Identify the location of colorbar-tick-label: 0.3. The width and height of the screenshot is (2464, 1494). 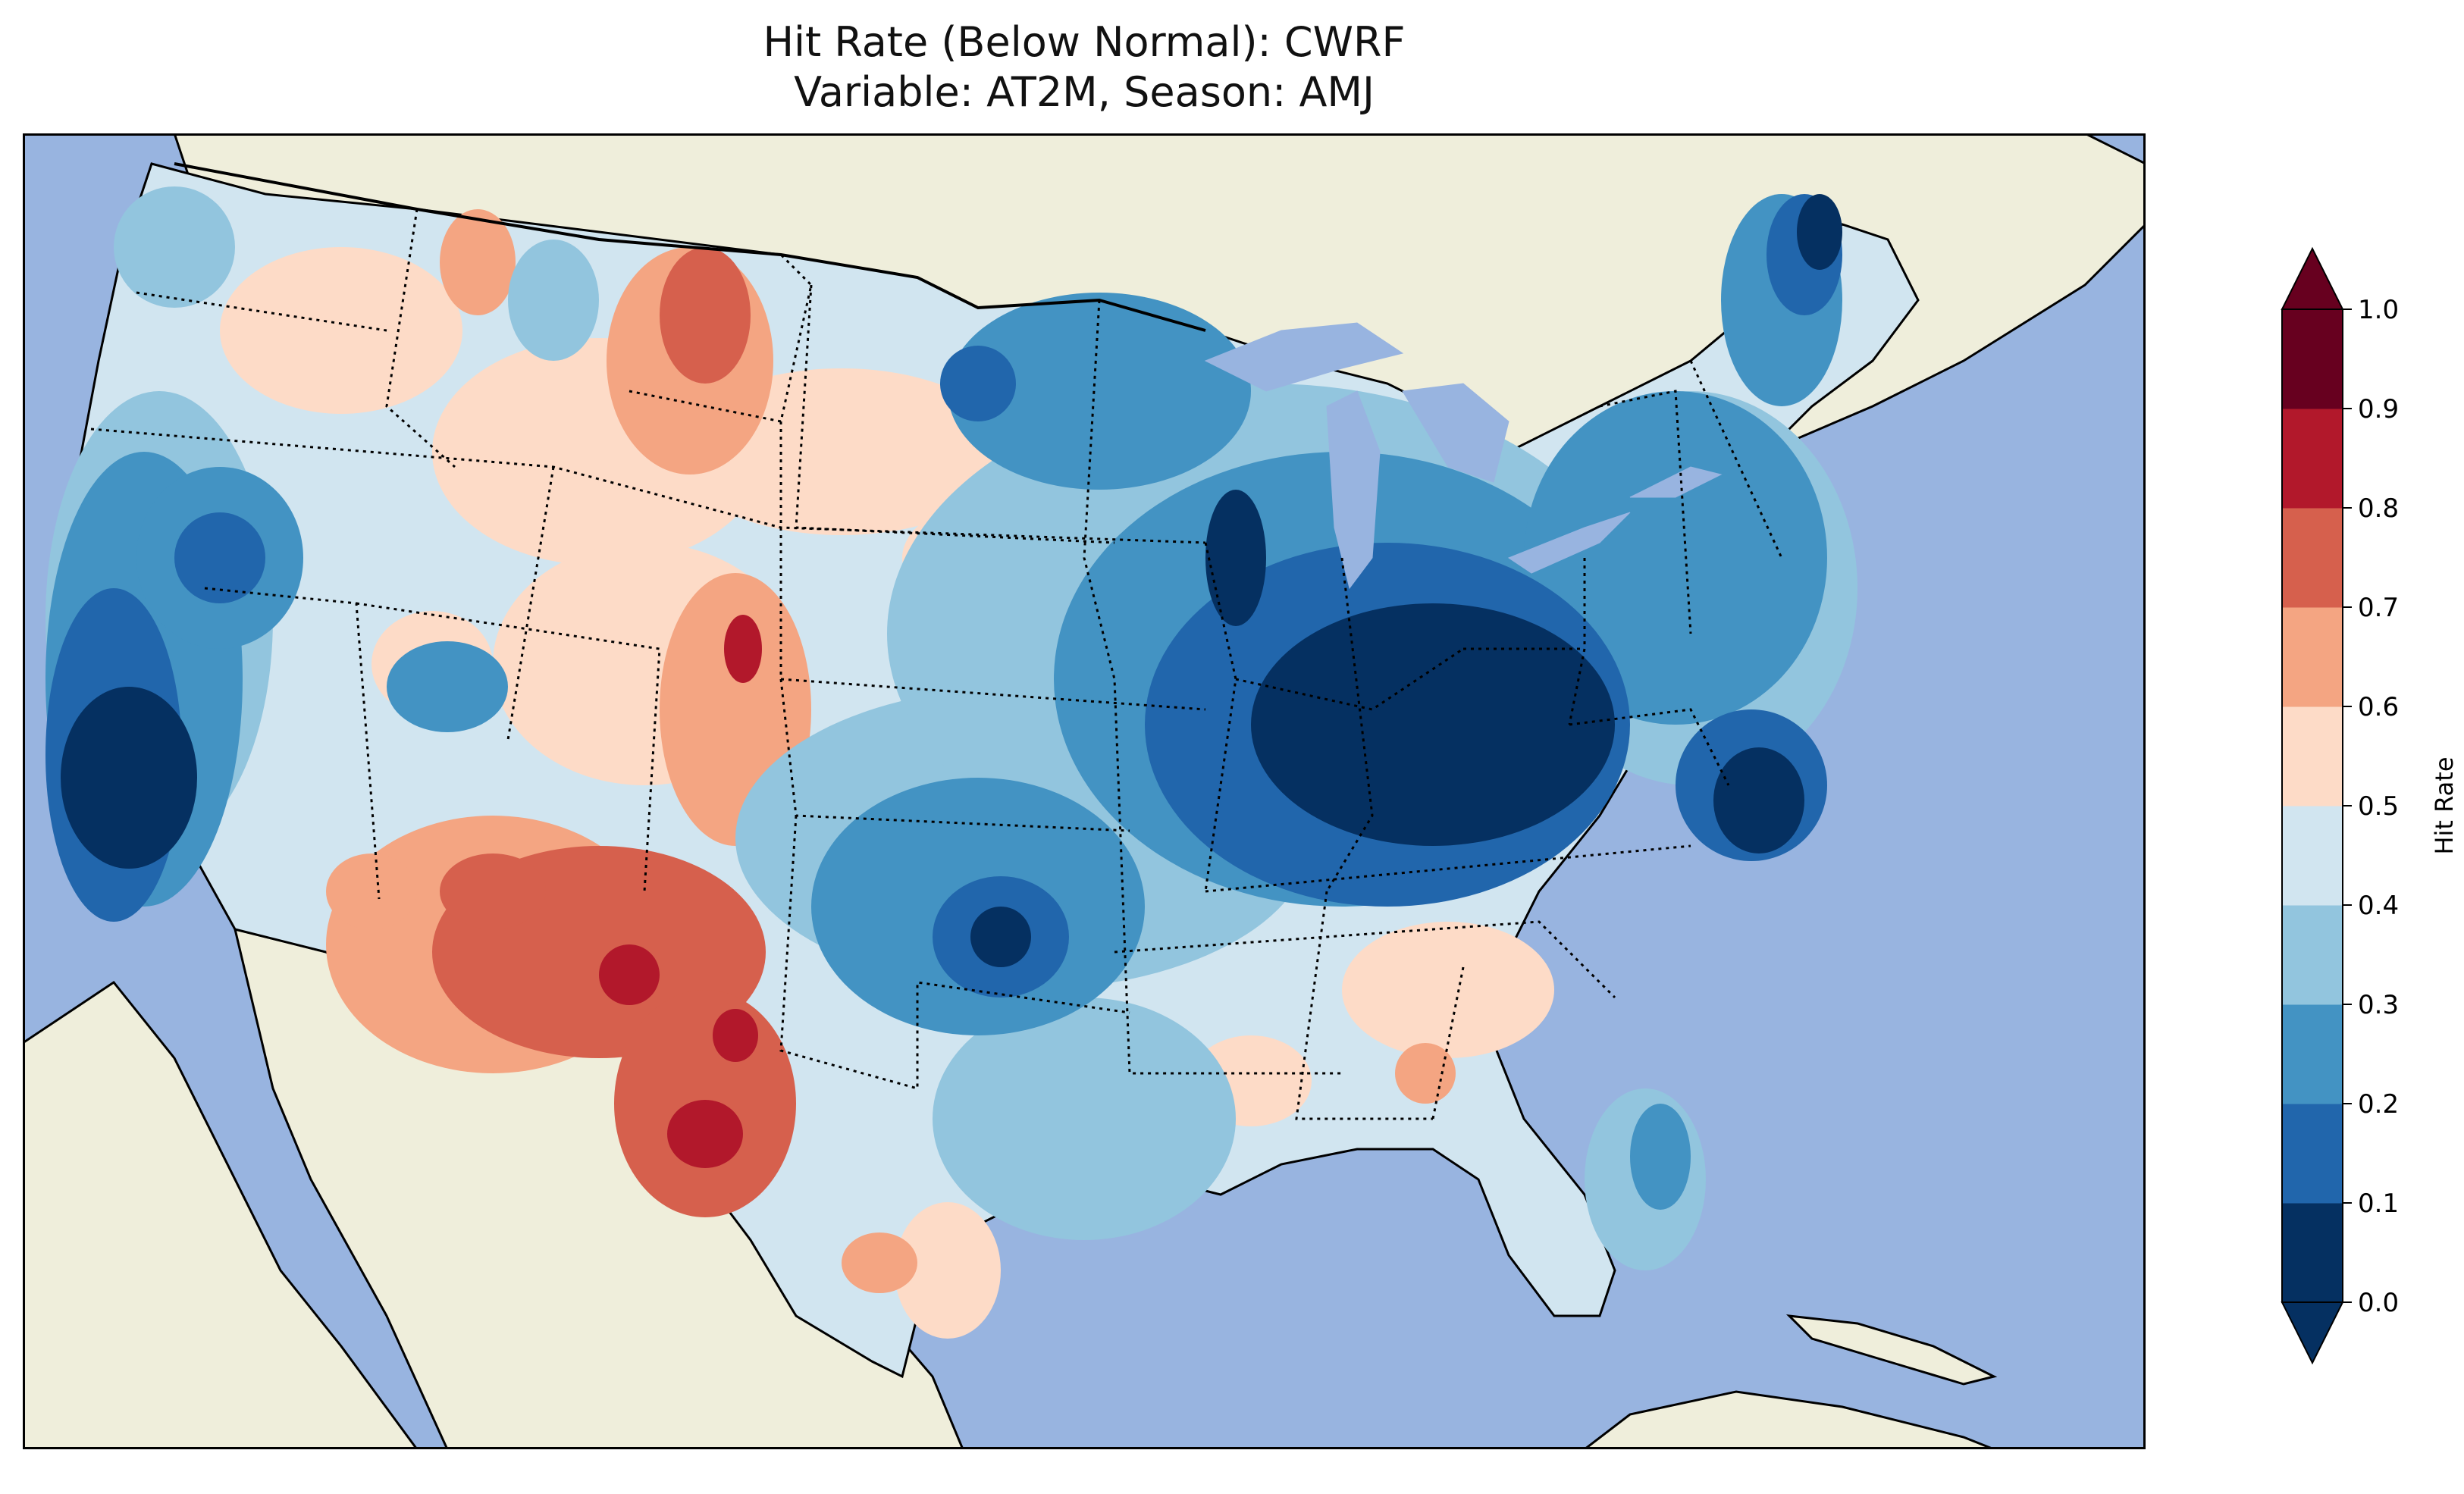
(2378, 1005).